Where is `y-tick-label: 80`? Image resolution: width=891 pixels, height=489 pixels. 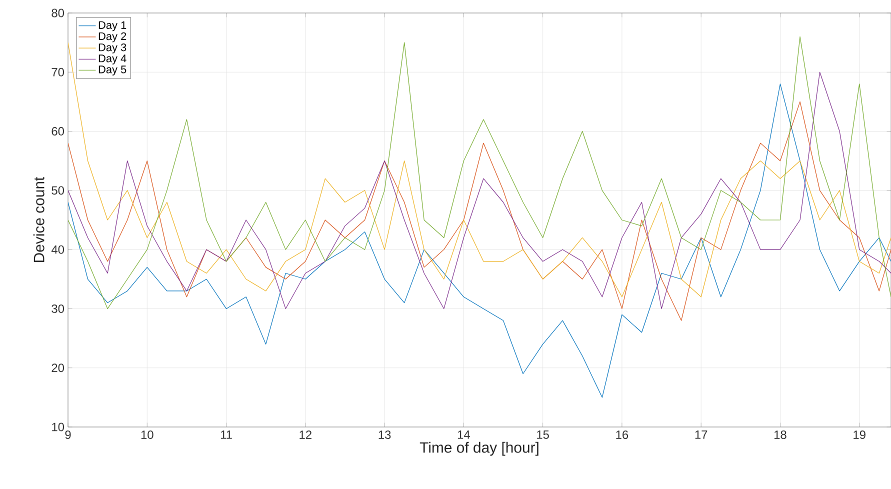 y-tick-label: 80 is located at coordinates (58, 13).